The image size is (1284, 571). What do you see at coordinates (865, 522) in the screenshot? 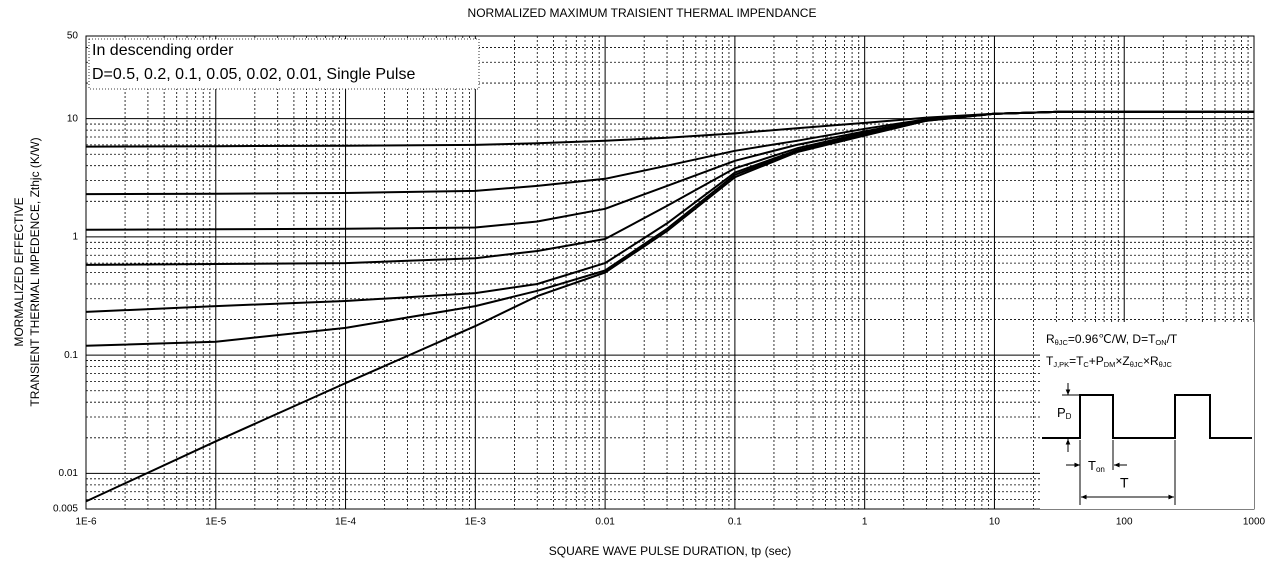
I see `x-tick-label: 1` at bounding box center [865, 522].